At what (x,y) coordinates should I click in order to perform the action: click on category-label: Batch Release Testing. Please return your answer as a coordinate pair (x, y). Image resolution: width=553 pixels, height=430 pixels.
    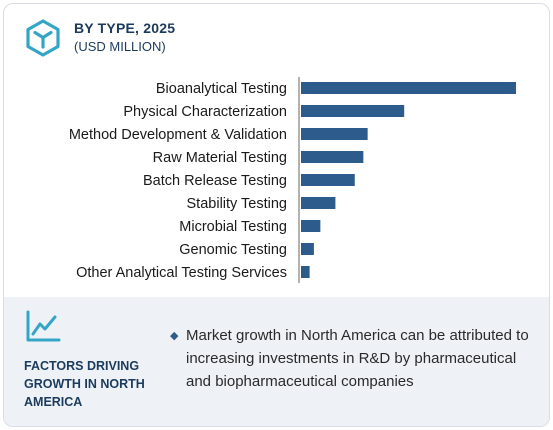
    Looking at the image, I should click on (215, 181).